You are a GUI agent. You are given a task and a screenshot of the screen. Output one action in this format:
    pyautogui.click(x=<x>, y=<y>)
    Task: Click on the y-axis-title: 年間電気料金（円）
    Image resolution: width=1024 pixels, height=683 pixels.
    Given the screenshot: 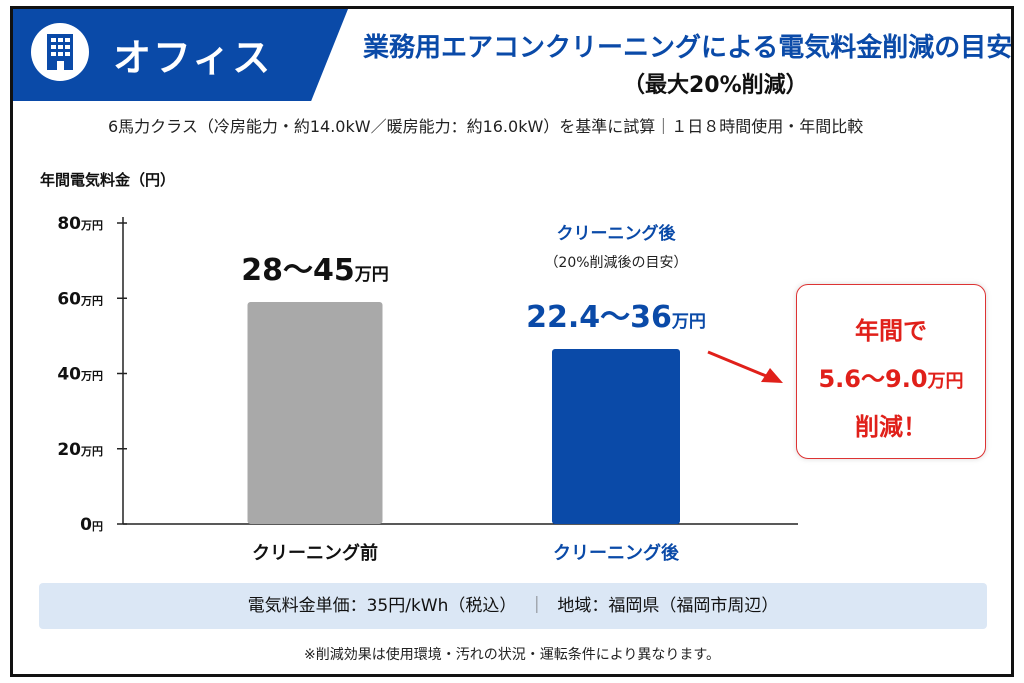 What is the action you would take?
    pyautogui.click(x=108, y=180)
    